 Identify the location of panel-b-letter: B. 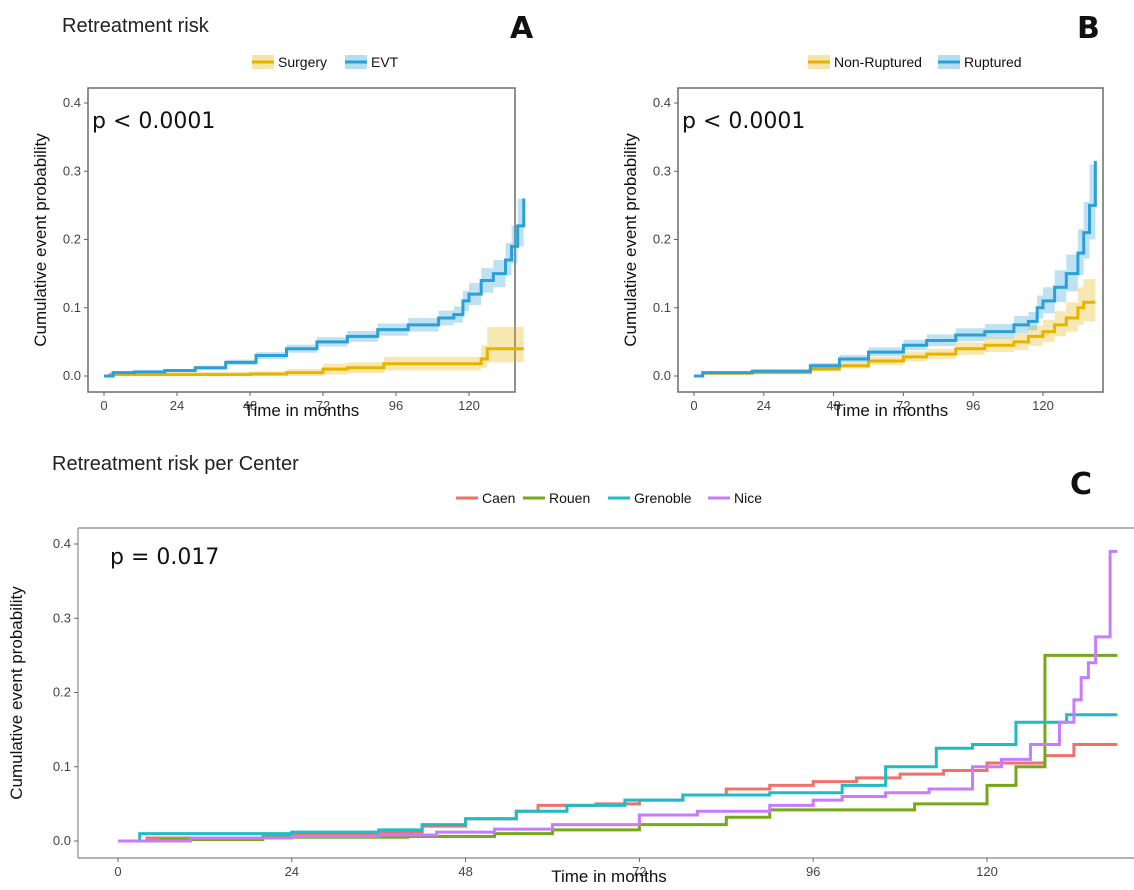
(1088, 28).